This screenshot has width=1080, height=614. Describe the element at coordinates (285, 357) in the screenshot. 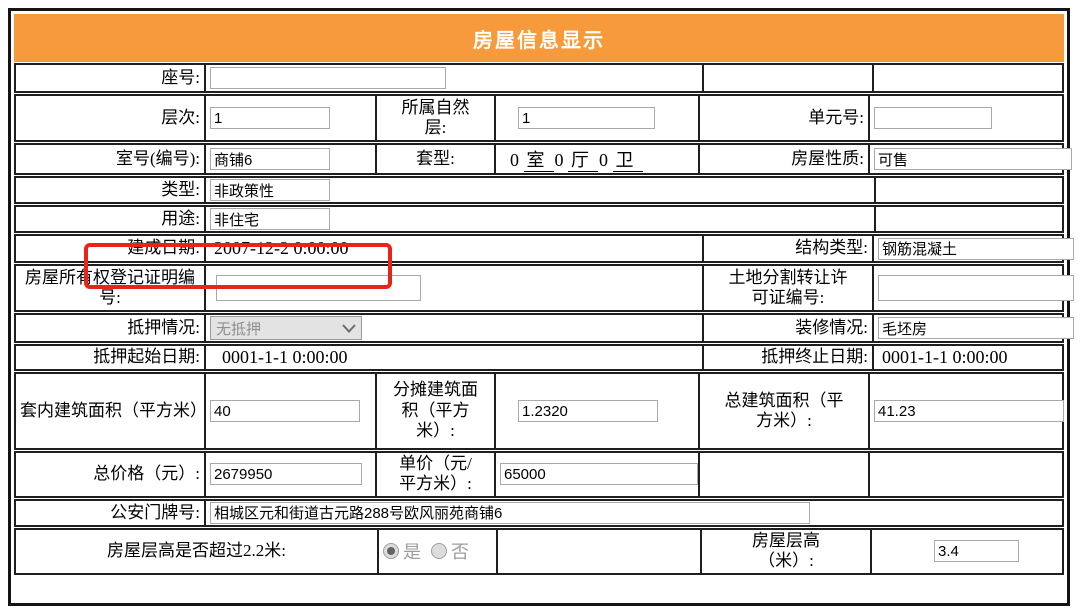

I see `mortgage-start-value: 0001-1-1 0:00:00` at that location.